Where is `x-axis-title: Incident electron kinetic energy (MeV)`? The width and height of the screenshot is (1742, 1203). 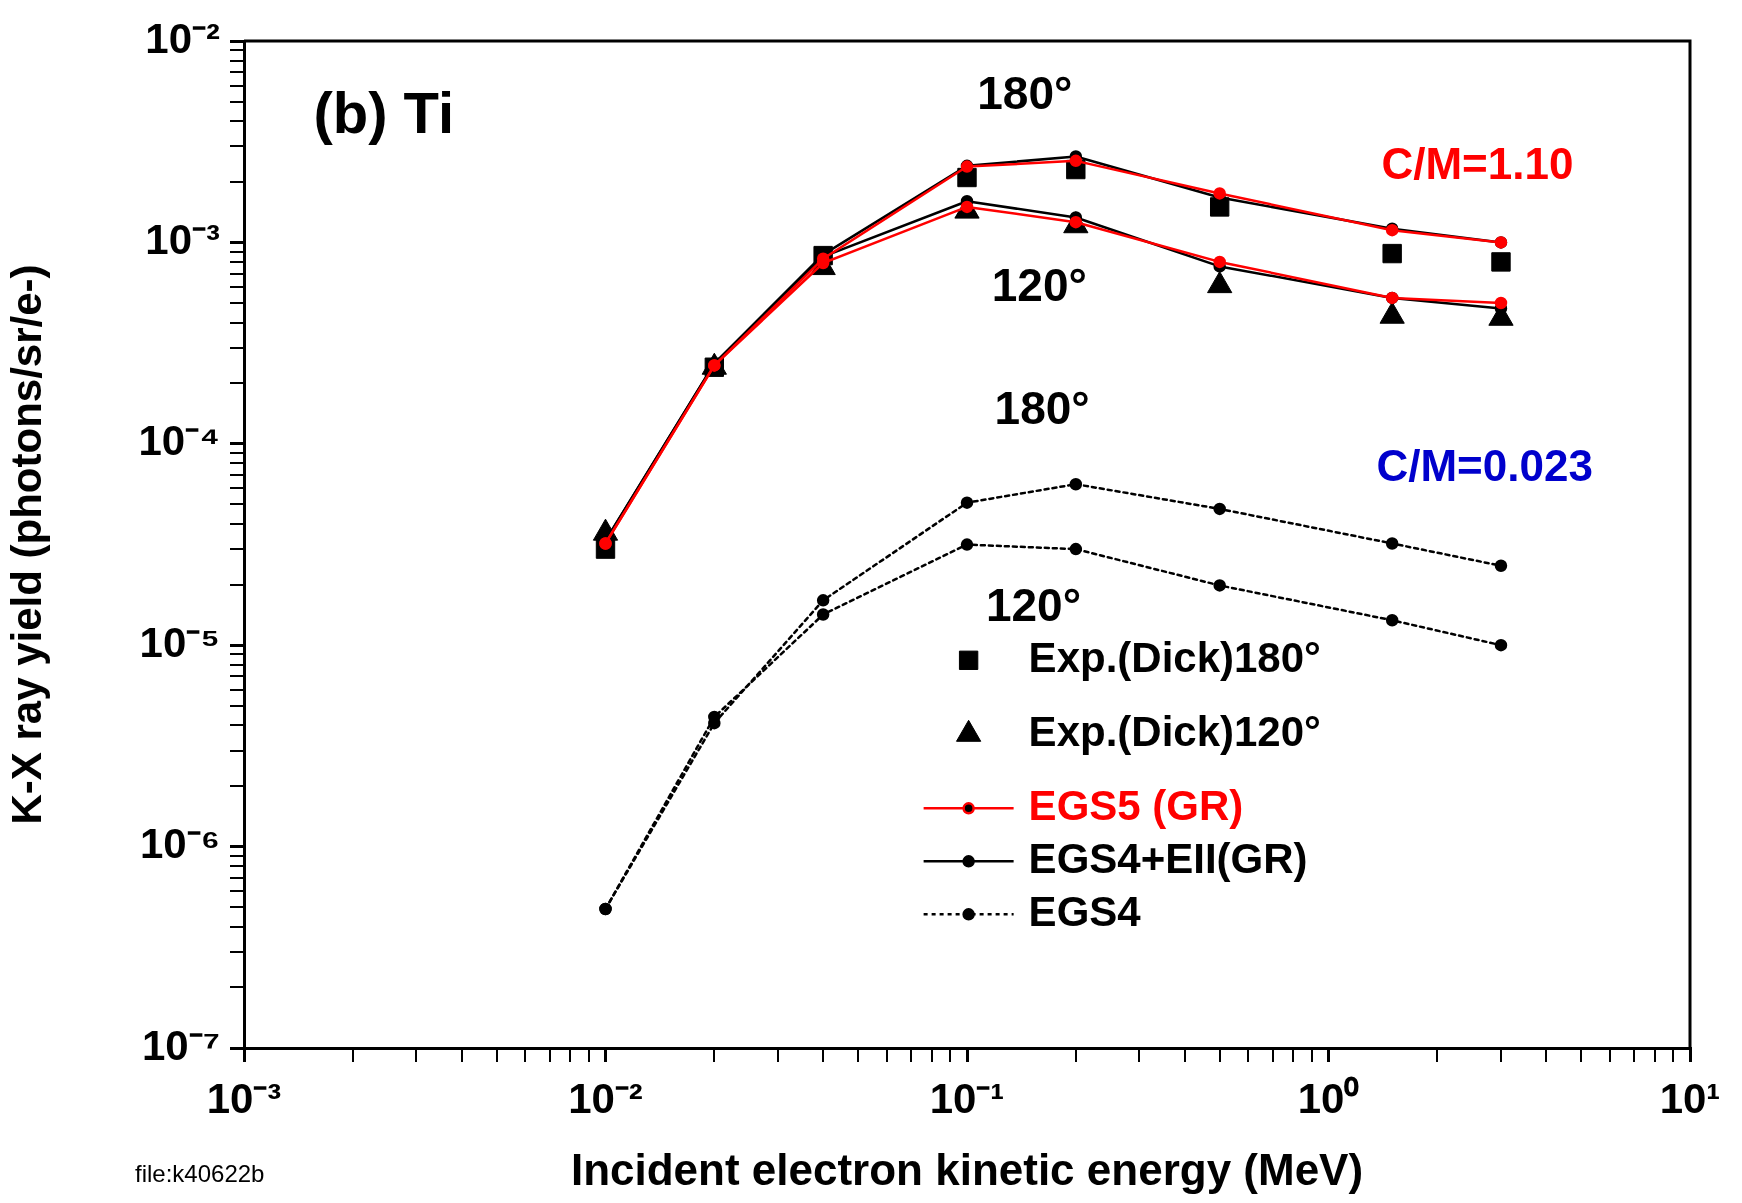 x-axis-title: Incident electron kinetic energy (MeV) is located at coordinates (967, 1169).